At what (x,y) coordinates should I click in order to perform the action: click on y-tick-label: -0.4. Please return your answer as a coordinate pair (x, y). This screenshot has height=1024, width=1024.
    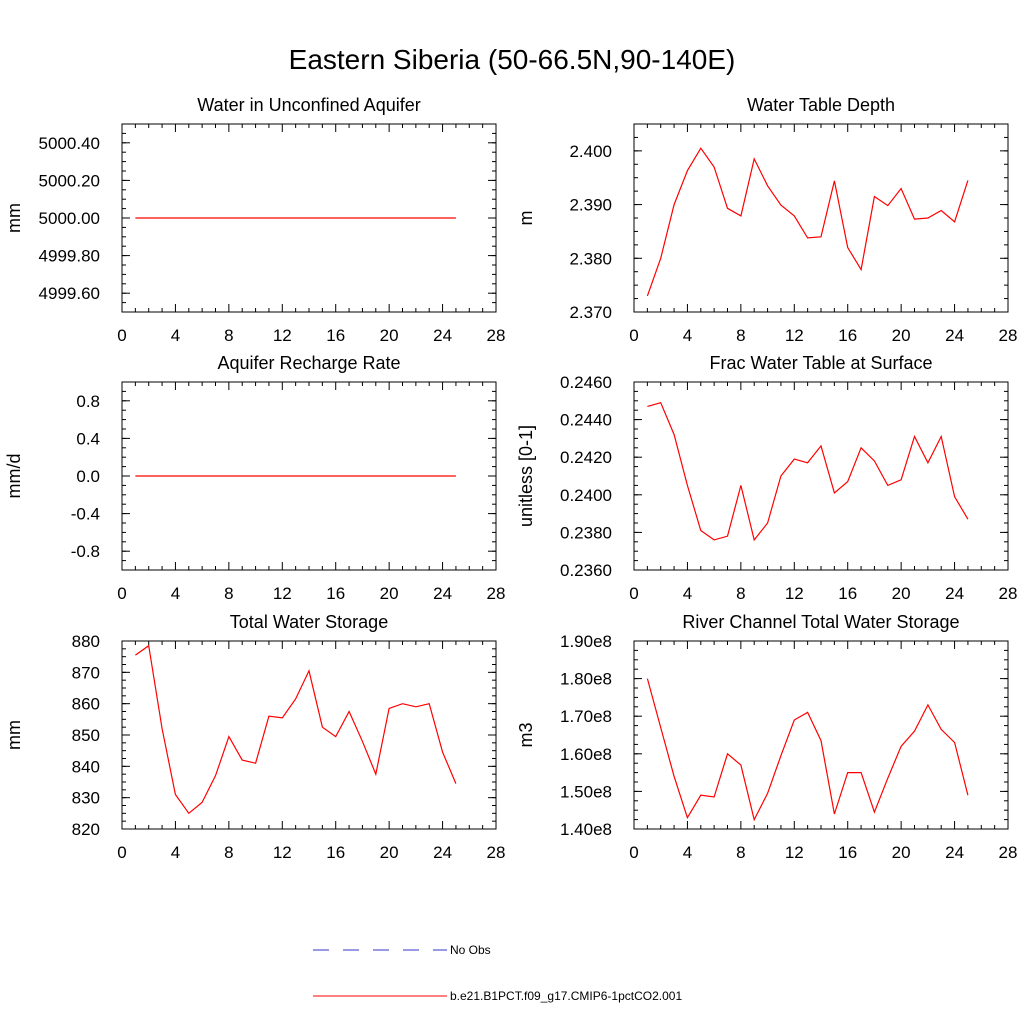
    Looking at the image, I should click on (85, 514).